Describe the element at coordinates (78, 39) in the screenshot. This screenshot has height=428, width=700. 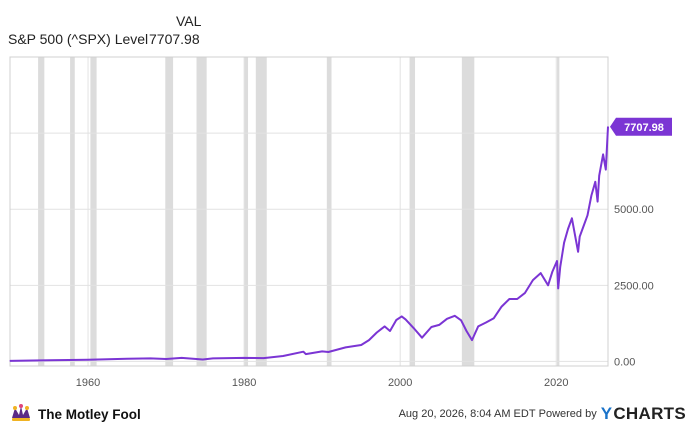
I see `legend-series-name: S&P 500 (^SPX) Level` at that location.